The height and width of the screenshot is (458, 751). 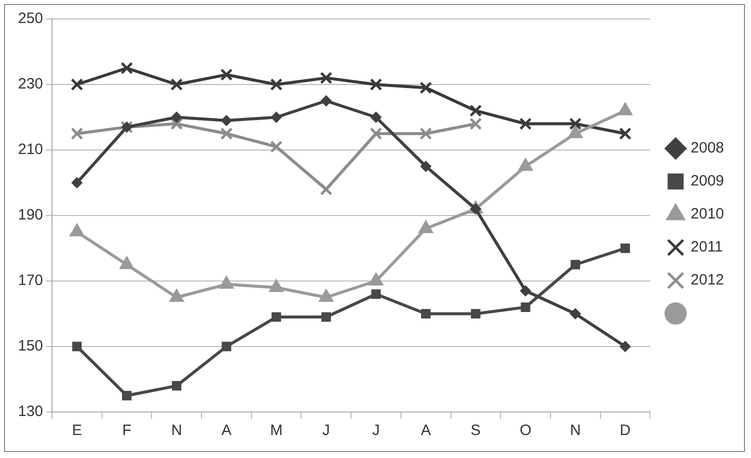 I want to click on legend-label: 2010, so click(x=707, y=214).